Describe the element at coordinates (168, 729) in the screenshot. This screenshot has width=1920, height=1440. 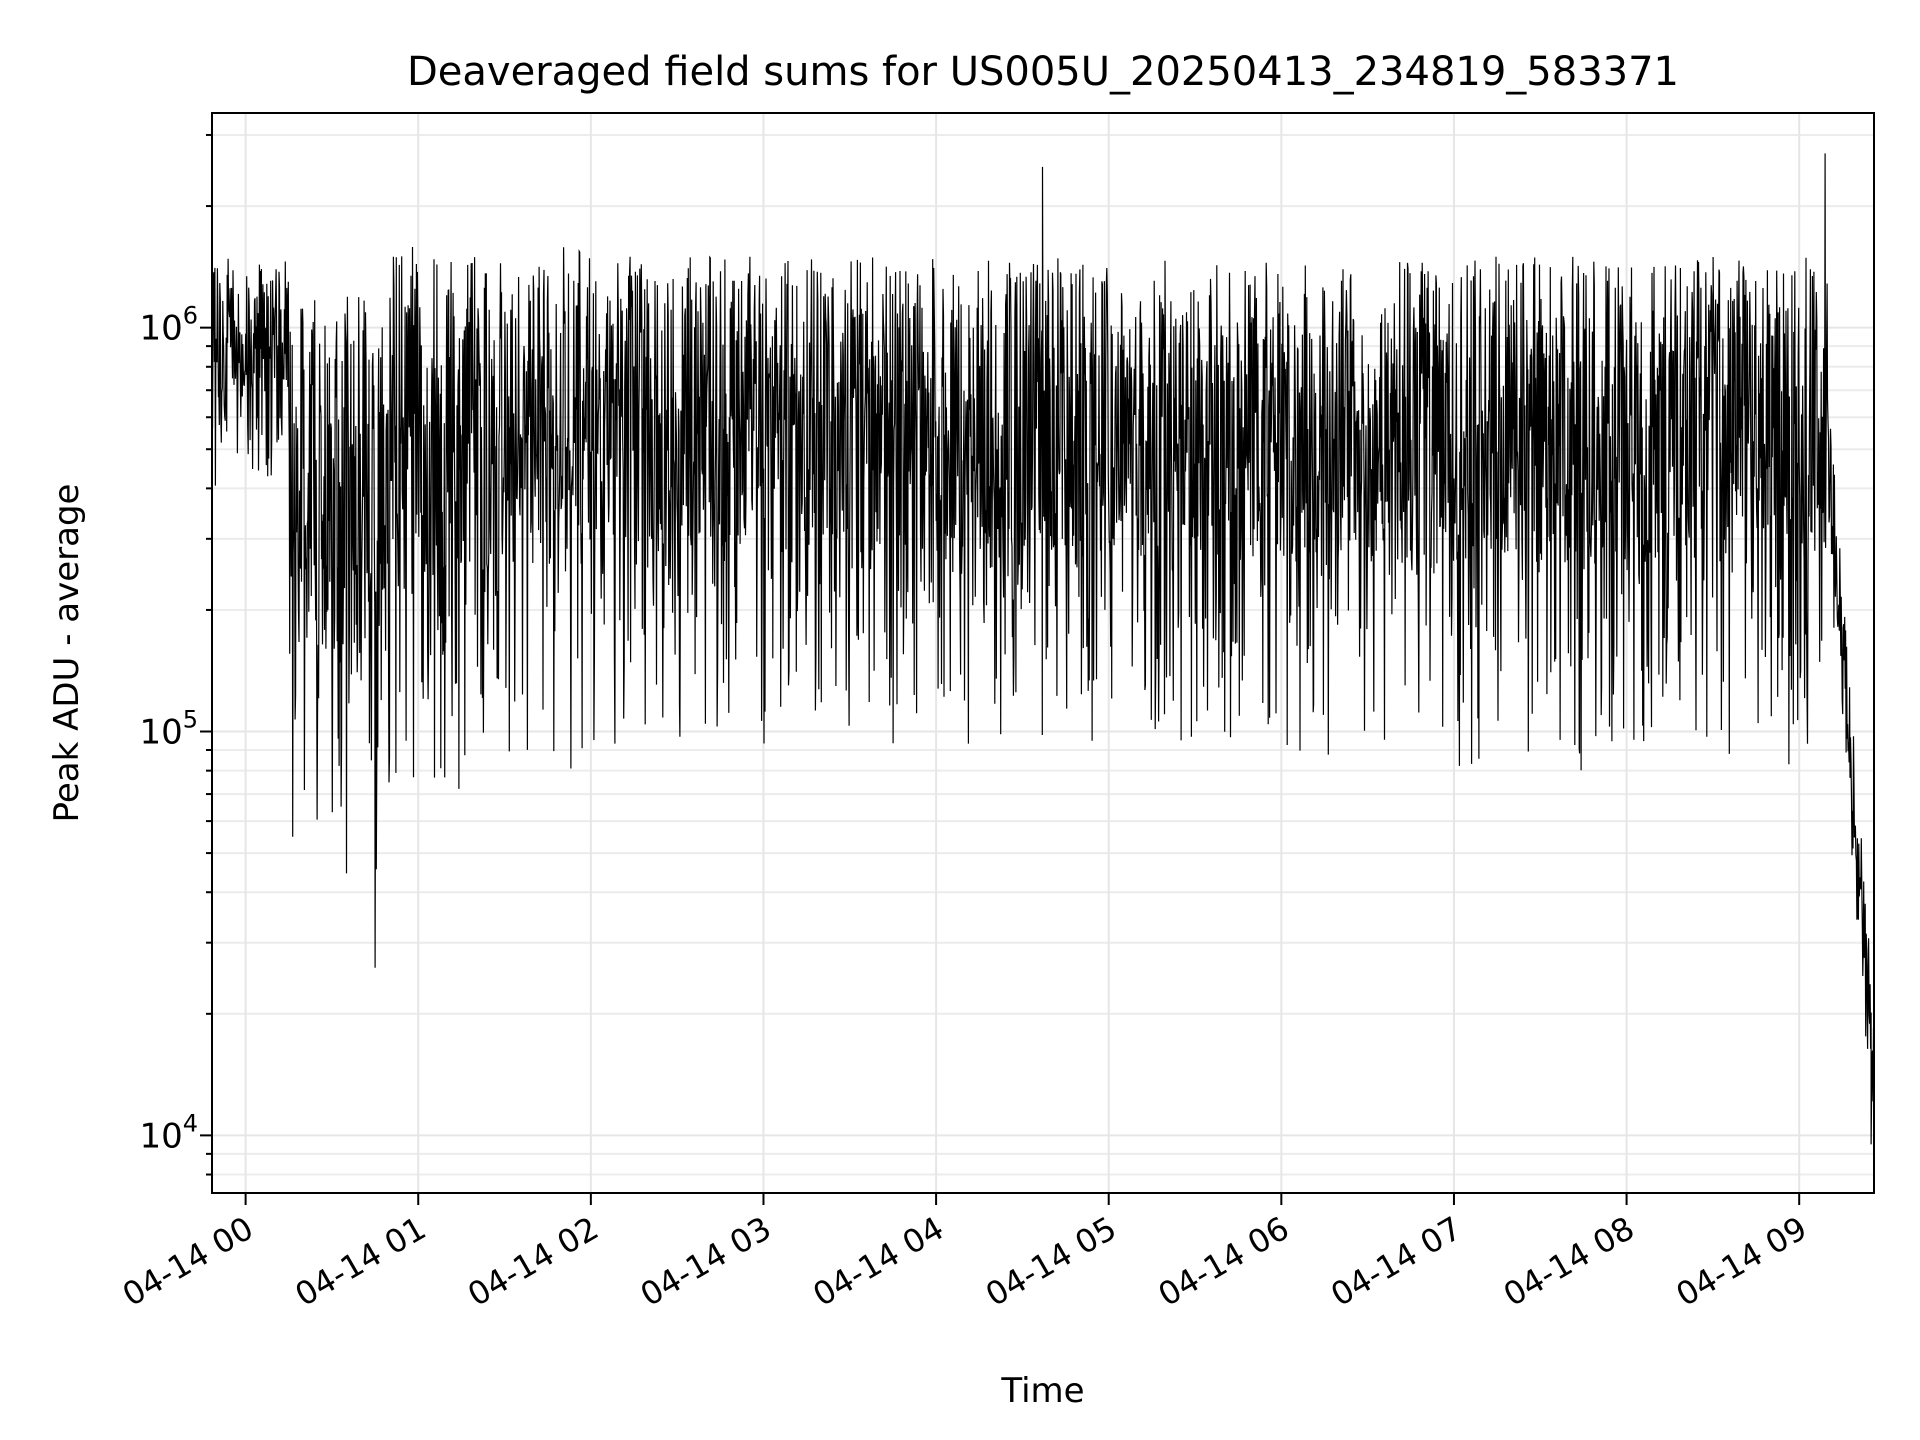
I see `y-tick-label: 10⁵` at that location.